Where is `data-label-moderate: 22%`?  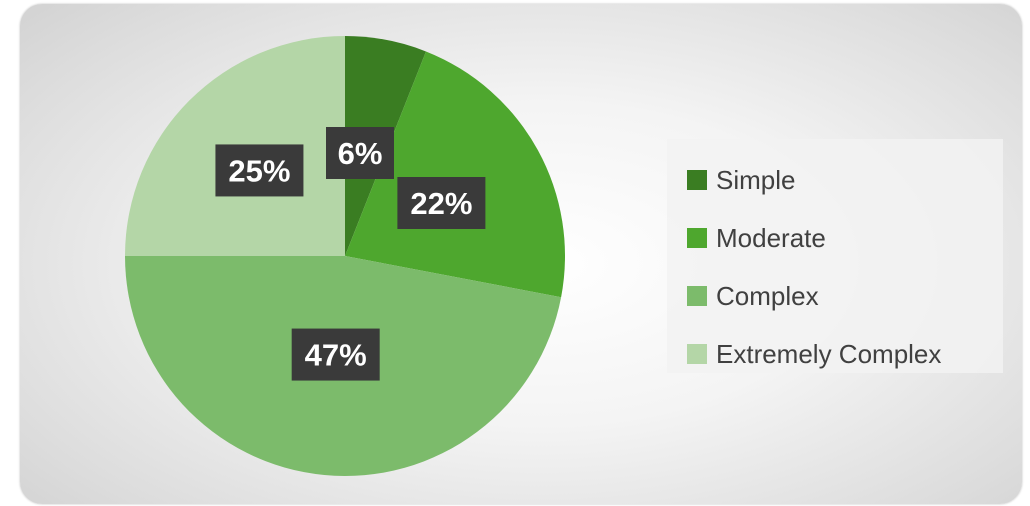
data-label-moderate: 22% is located at coordinates (441, 203).